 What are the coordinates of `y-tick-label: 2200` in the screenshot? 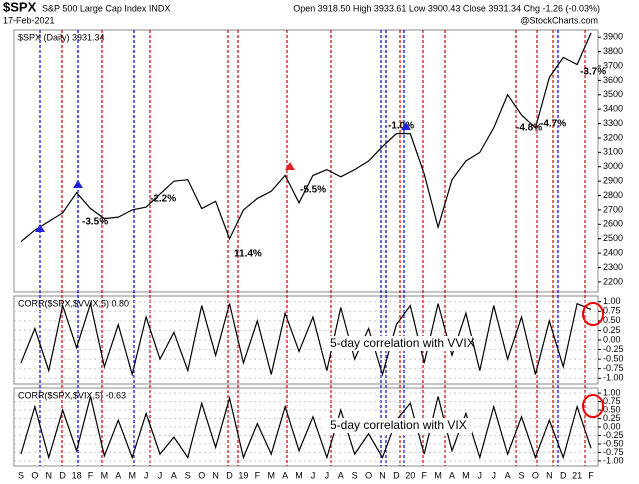 It's located at (613, 281).